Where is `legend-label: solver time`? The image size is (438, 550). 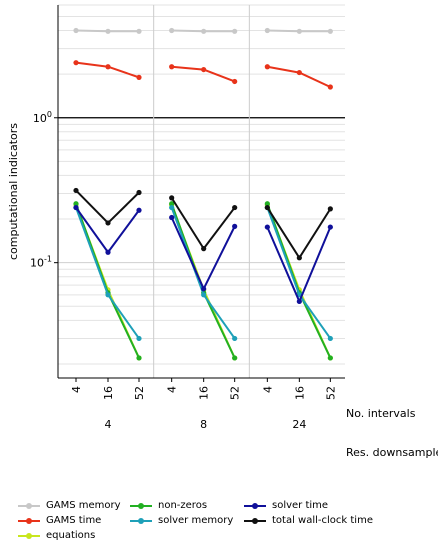
legend-label: solver time is located at coordinates (300, 505).